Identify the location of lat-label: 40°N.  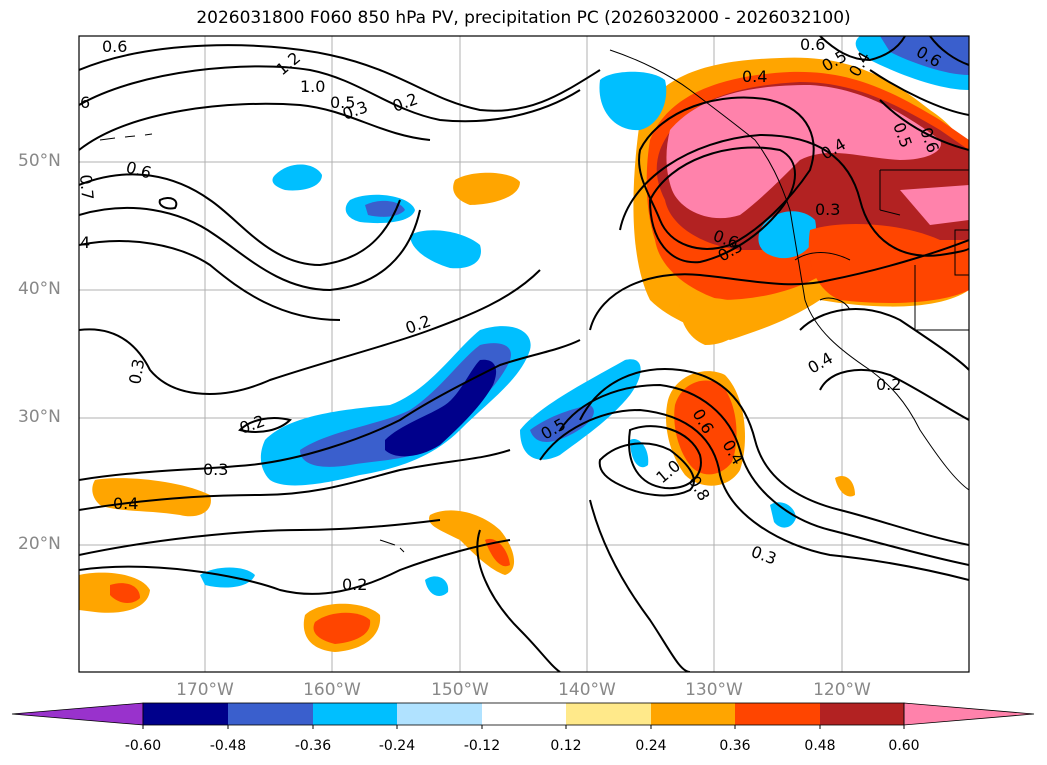
(39, 289).